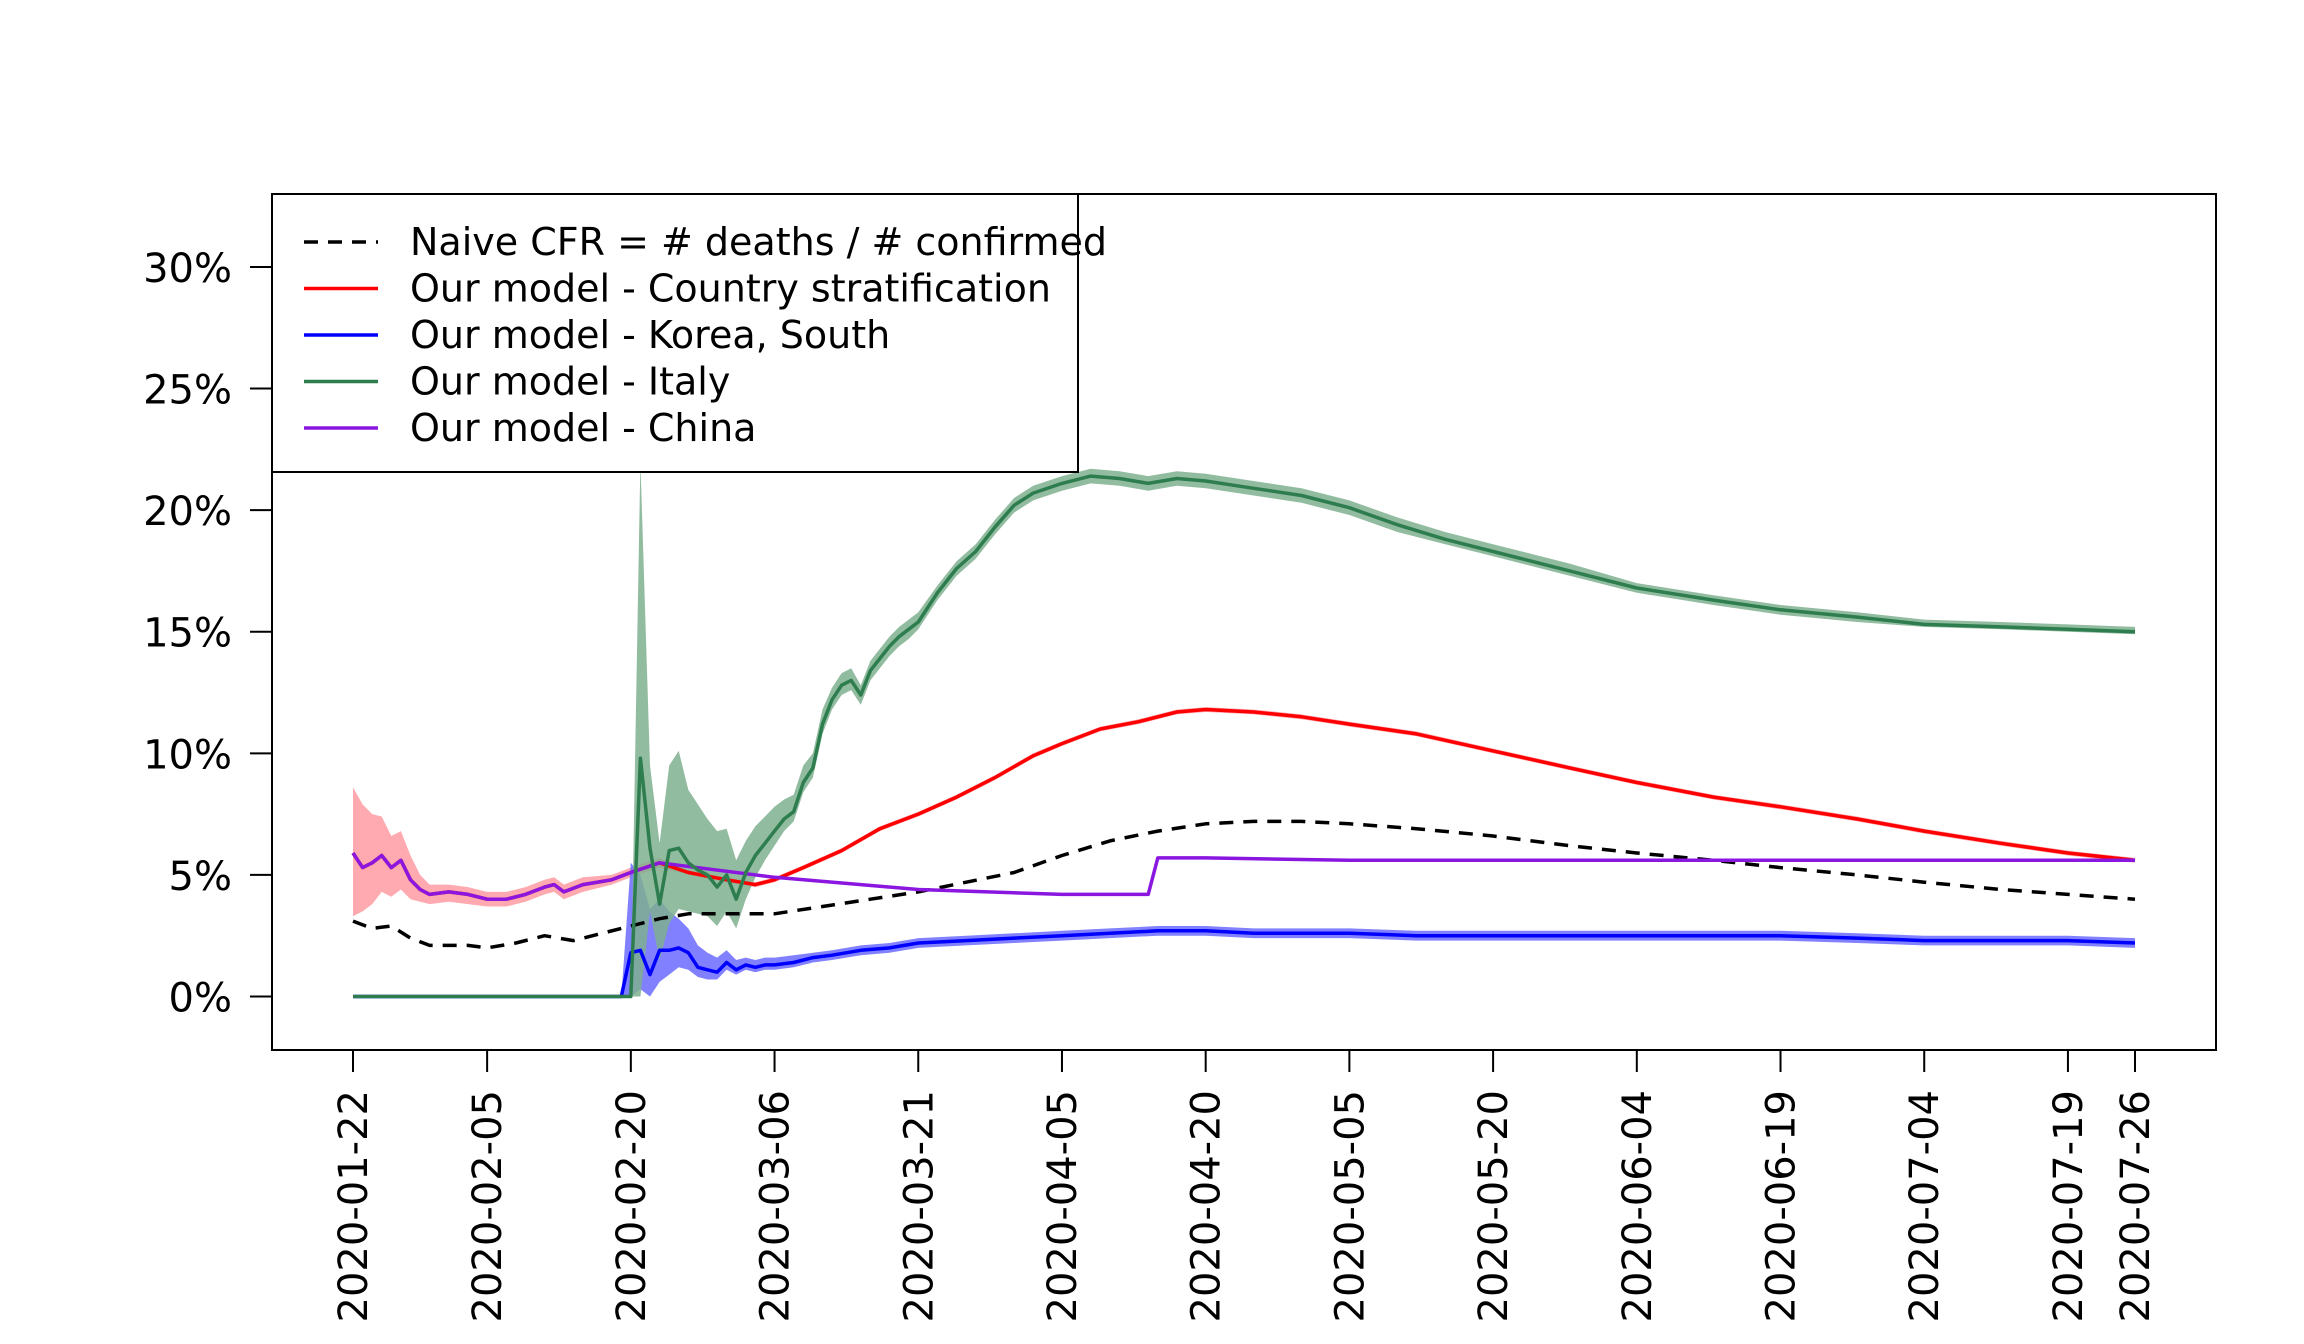  What do you see at coordinates (650, 335) in the screenshot?
I see `legend-label: Our model - Korea, South` at bounding box center [650, 335].